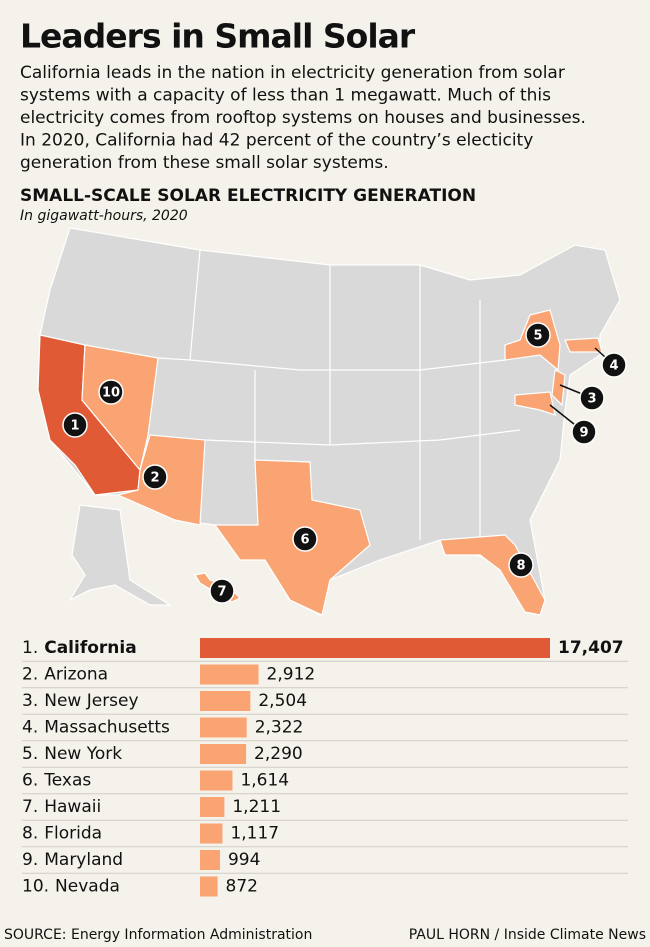 The width and height of the screenshot is (650, 947). What do you see at coordinates (83, 754) in the screenshot?
I see `category: New York` at bounding box center [83, 754].